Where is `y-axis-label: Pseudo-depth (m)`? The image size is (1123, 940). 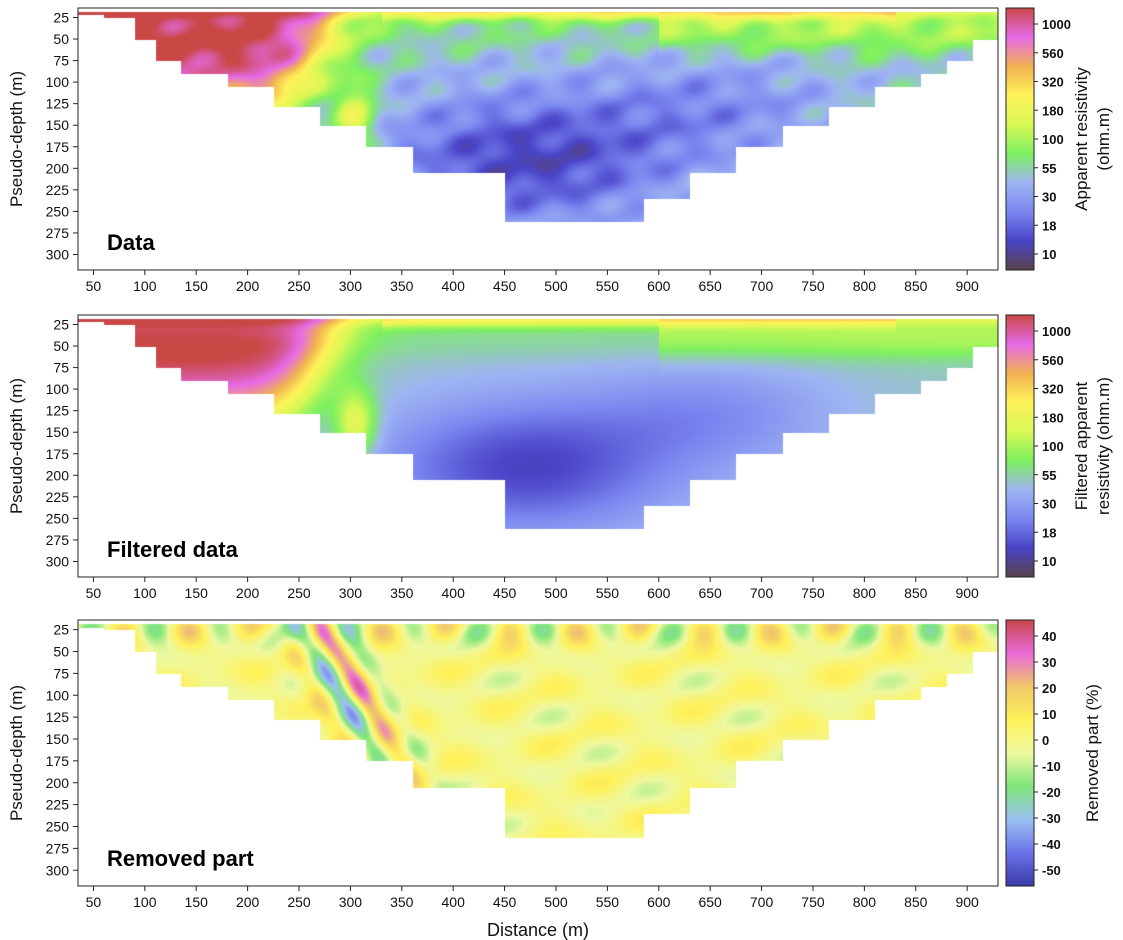
y-axis-label: Pseudo-depth (m) is located at coordinates (16, 139).